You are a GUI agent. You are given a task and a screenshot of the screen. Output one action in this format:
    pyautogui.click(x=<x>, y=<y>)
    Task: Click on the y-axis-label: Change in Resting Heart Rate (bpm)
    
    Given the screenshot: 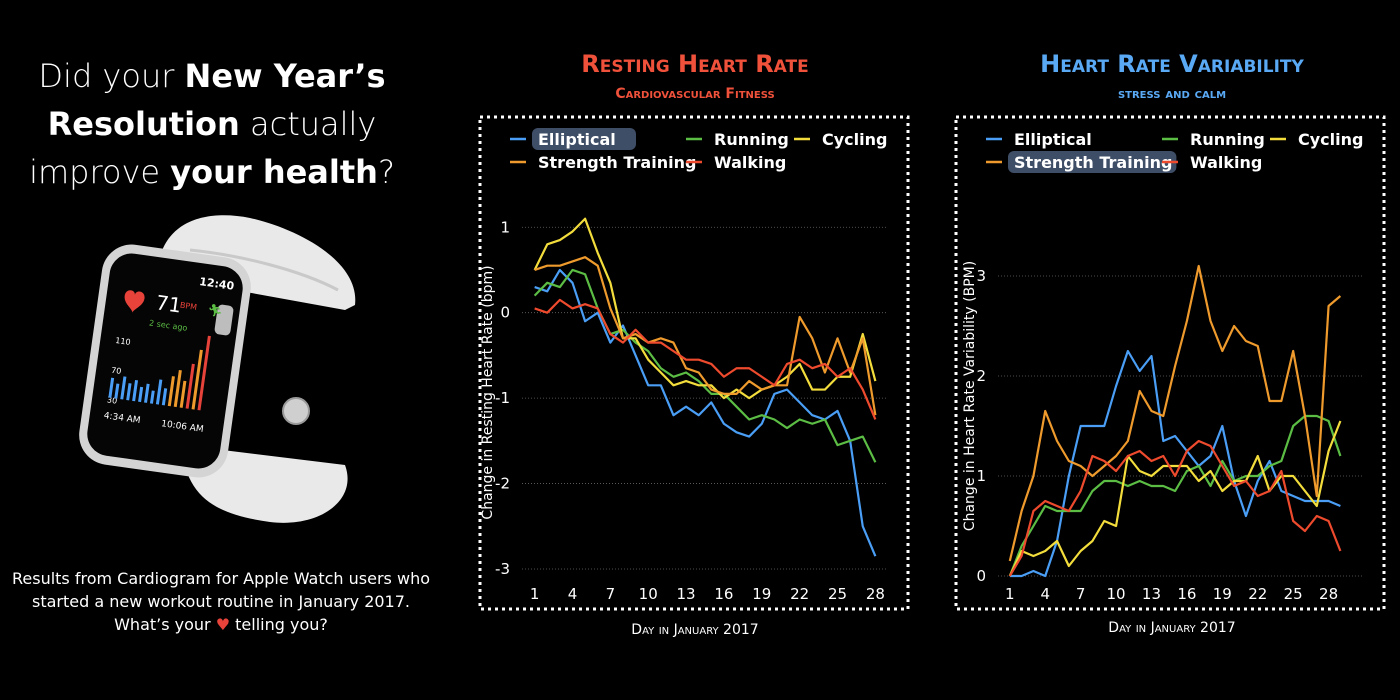 What is the action you would take?
    pyautogui.click(x=488, y=392)
    